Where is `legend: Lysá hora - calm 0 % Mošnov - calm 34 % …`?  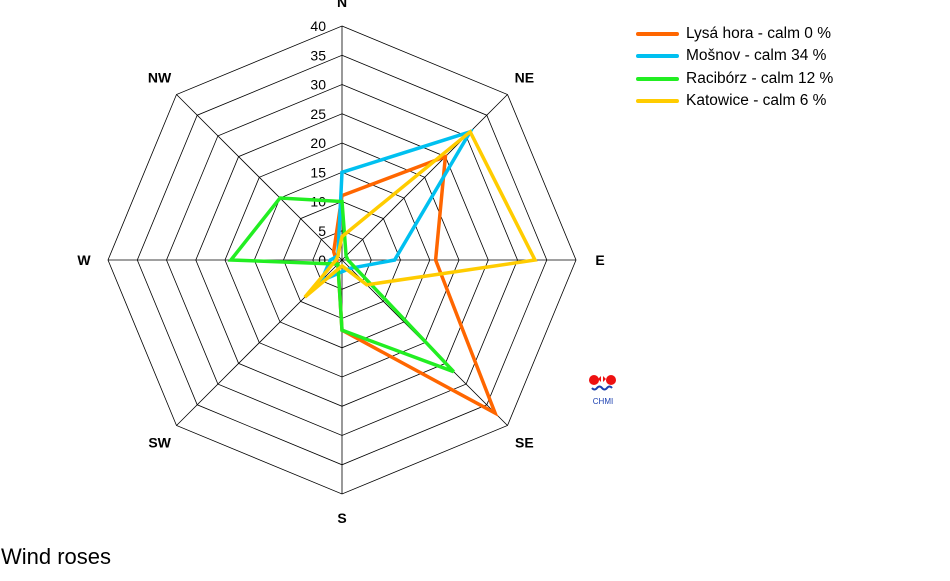 legend: Lysá hora - calm 0 % Mošnov - calm 34 % … is located at coordinates (734, 67).